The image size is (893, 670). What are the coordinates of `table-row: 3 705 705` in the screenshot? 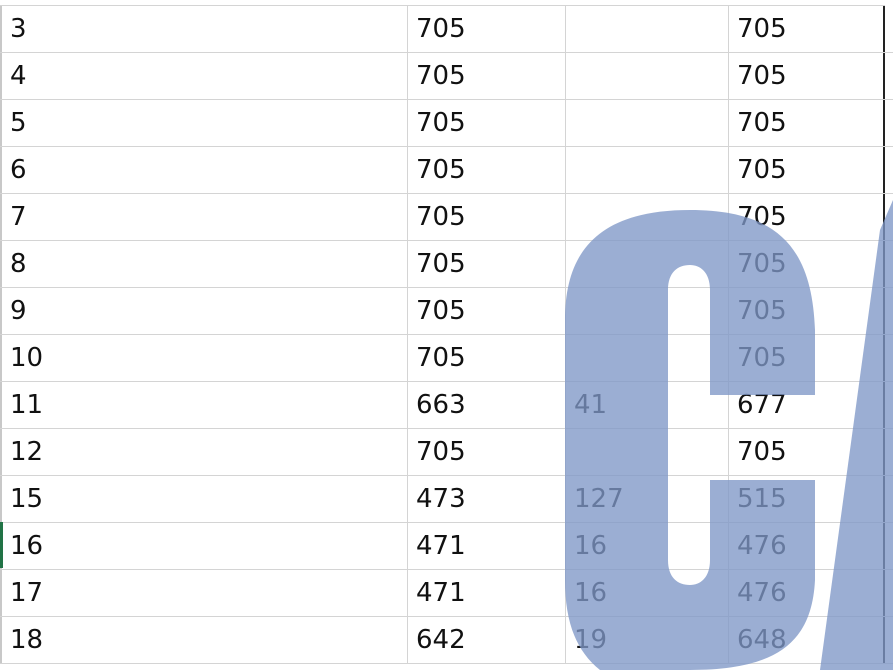 It's located at (446, 29).